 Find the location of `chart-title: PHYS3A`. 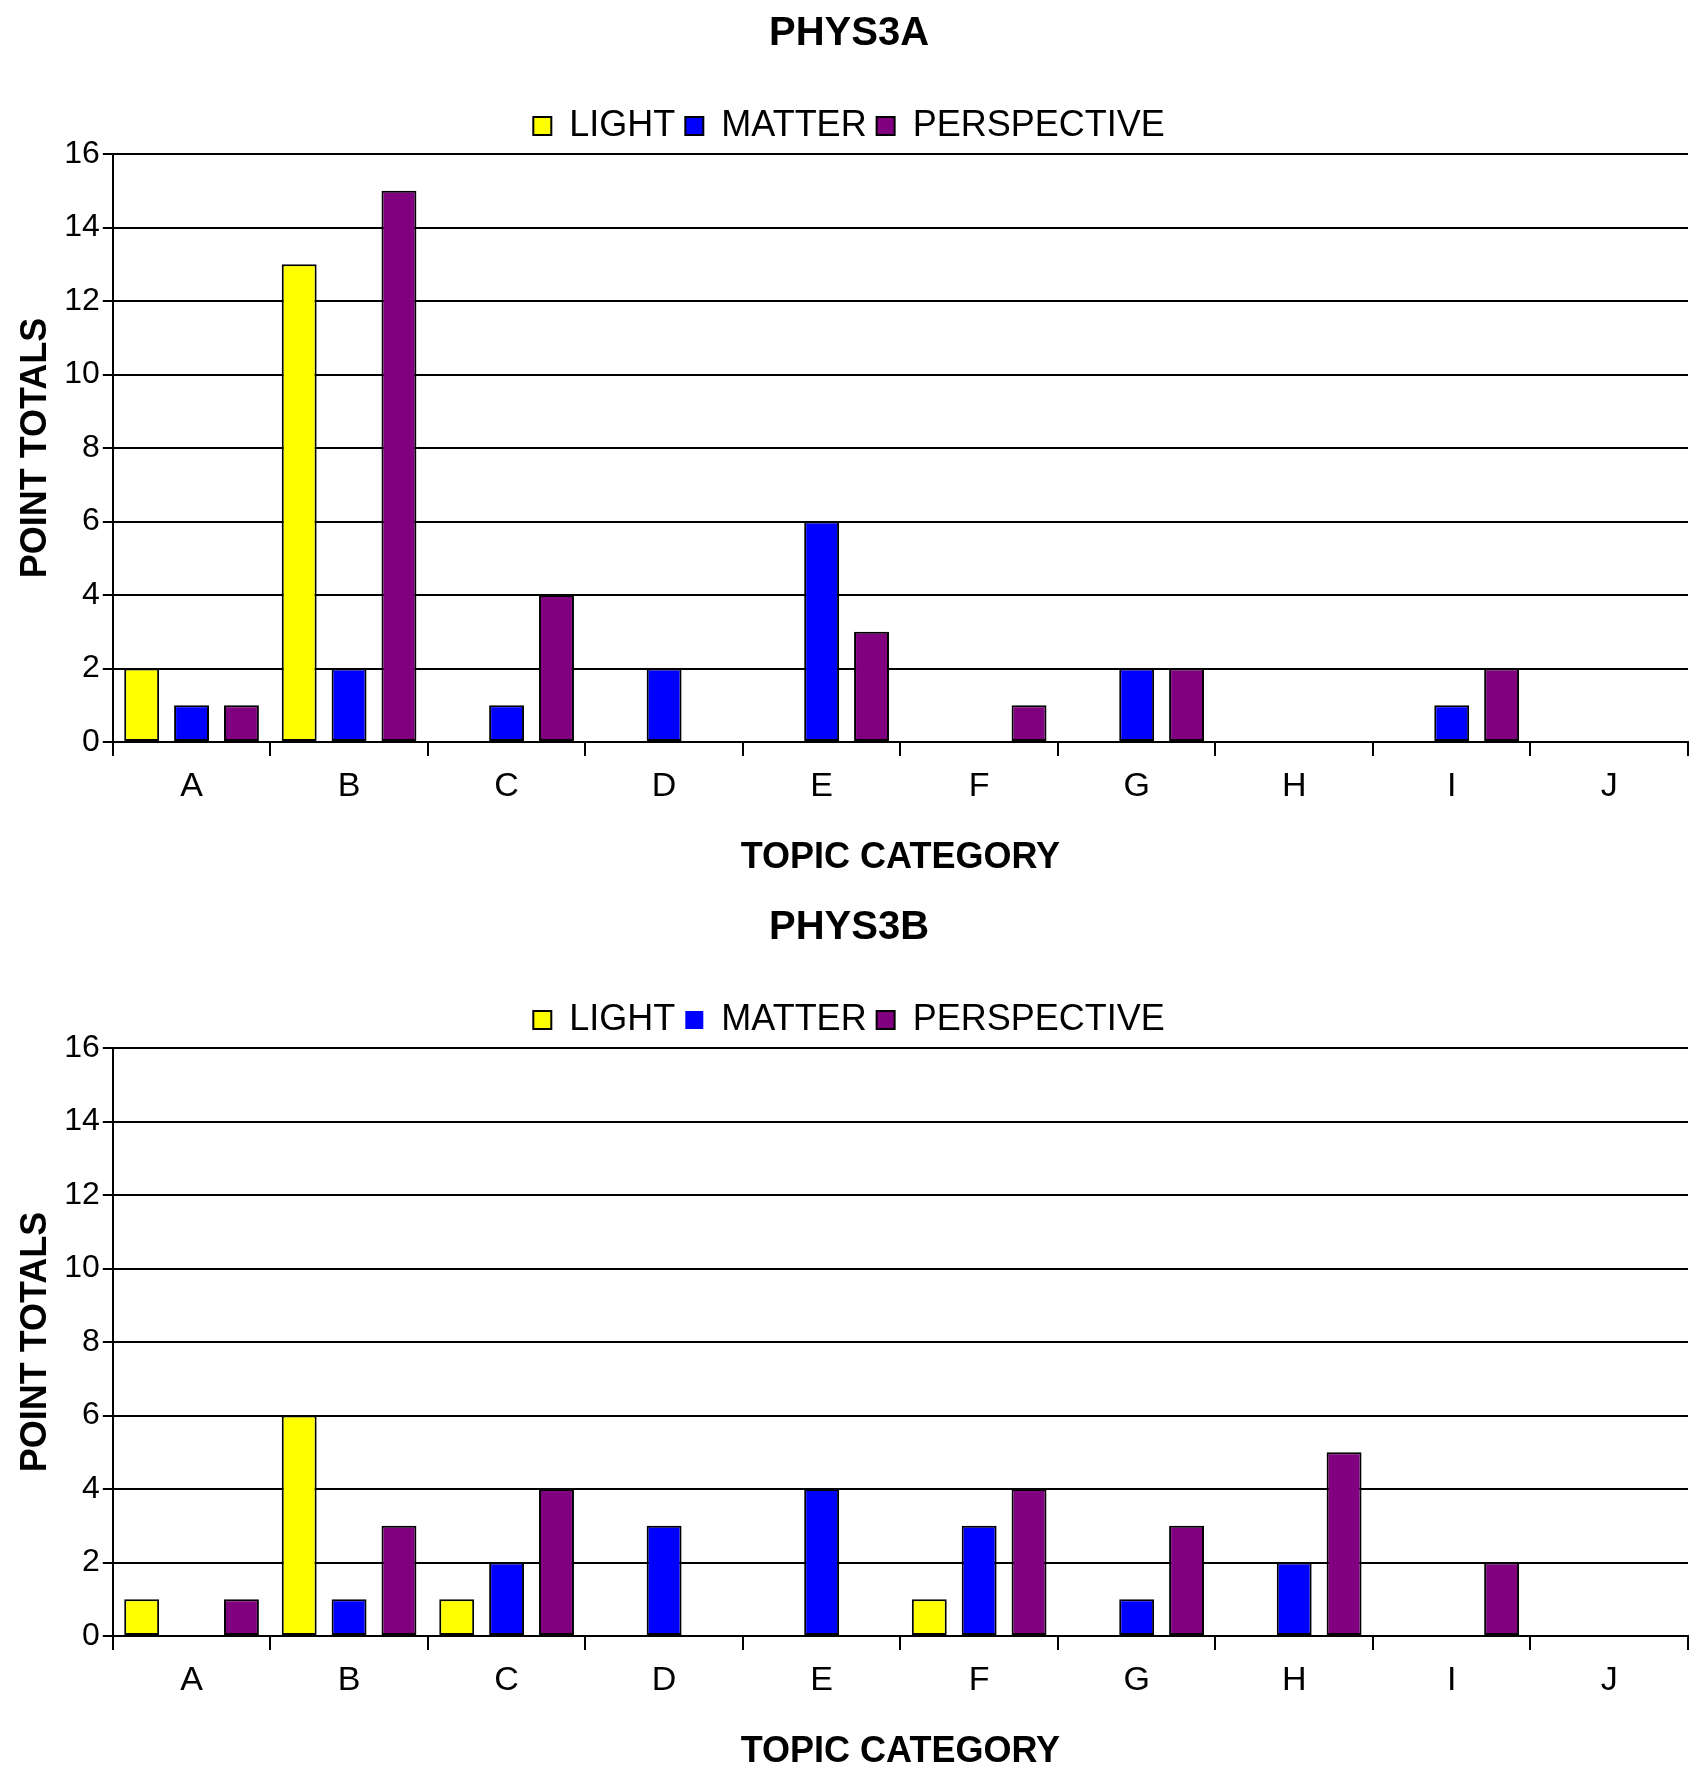

chart-title: PHYS3A is located at coordinates (849, 31).